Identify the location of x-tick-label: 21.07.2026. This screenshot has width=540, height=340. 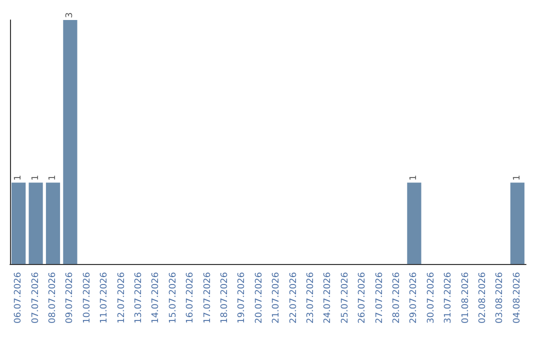
(277, 298).